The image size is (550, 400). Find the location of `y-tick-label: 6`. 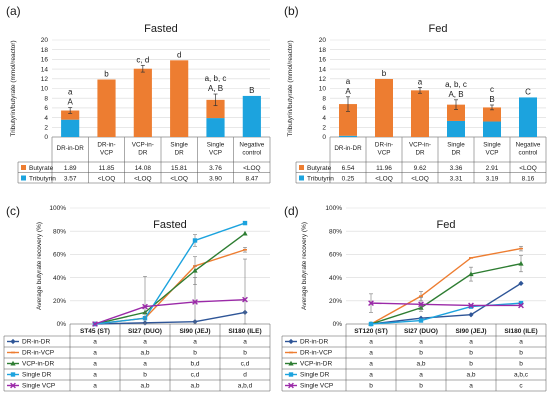

y-tick-label: 6 is located at coordinates (46, 108).